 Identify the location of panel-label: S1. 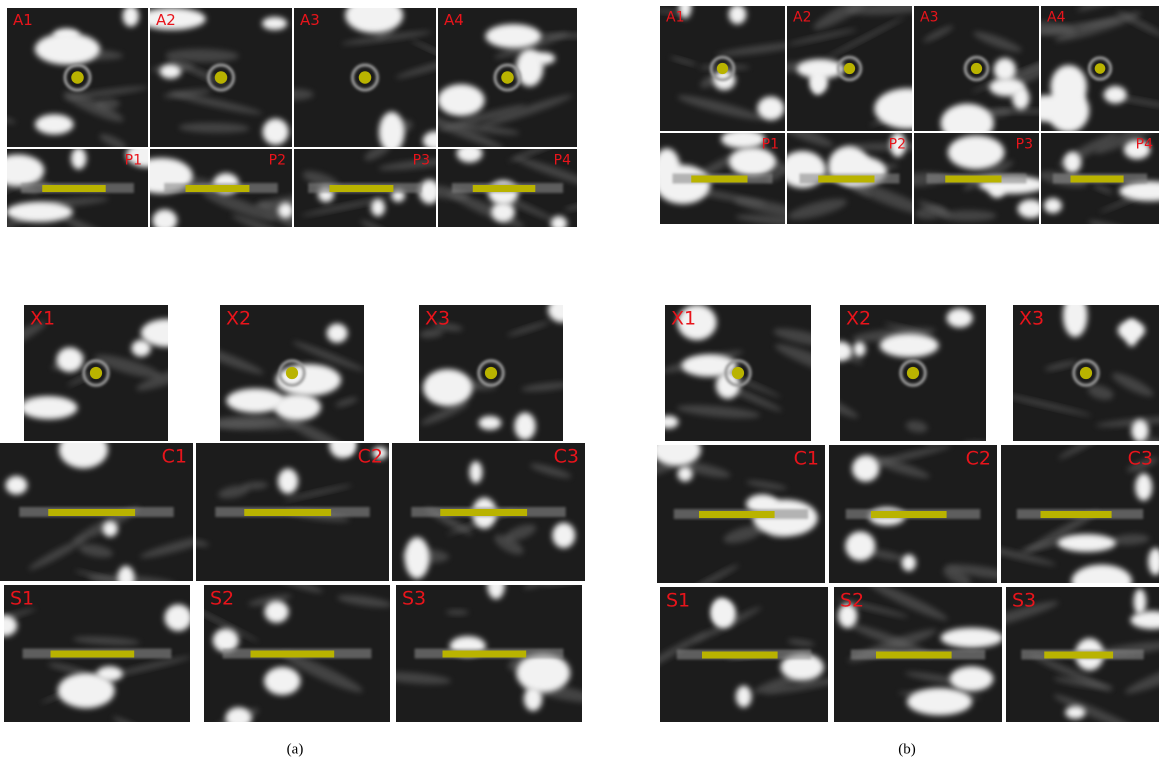
(22, 599).